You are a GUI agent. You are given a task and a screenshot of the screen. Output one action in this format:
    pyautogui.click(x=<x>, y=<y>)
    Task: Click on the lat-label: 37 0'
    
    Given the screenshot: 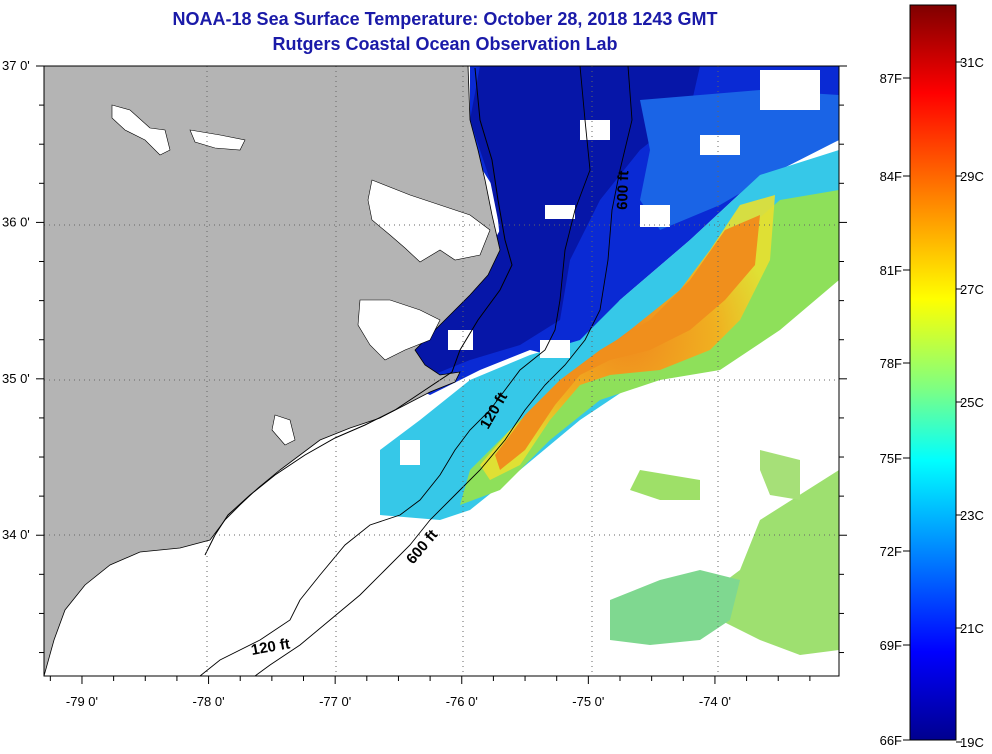 What is the action you would take?
    pyautogui.click(x=16, y=65)
    